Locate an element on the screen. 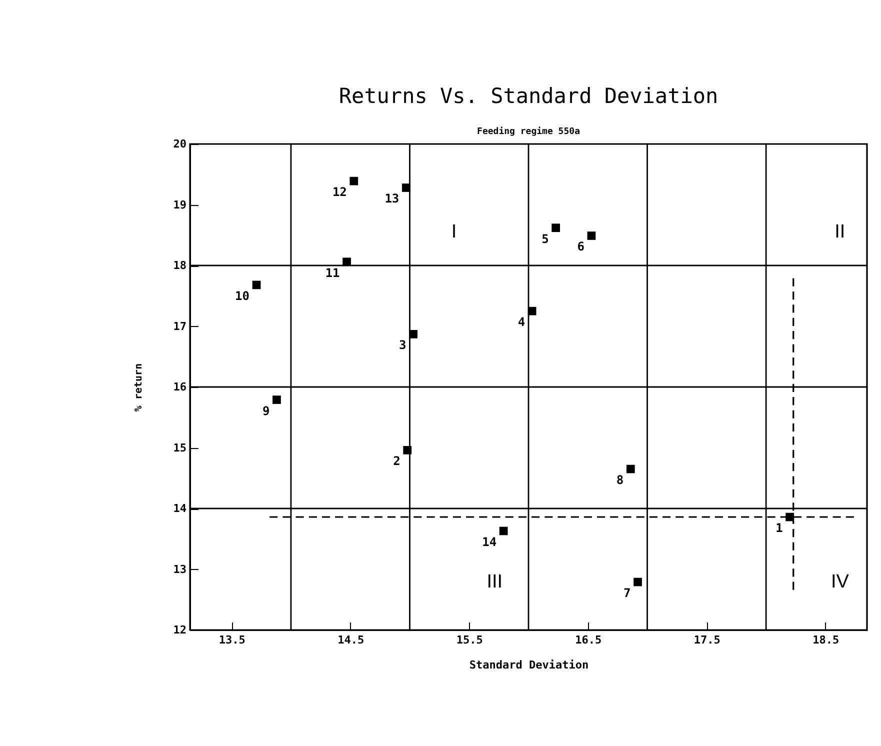 This screenshot has height=746, width=881. annotation: III is located at coordinates (494, 581).